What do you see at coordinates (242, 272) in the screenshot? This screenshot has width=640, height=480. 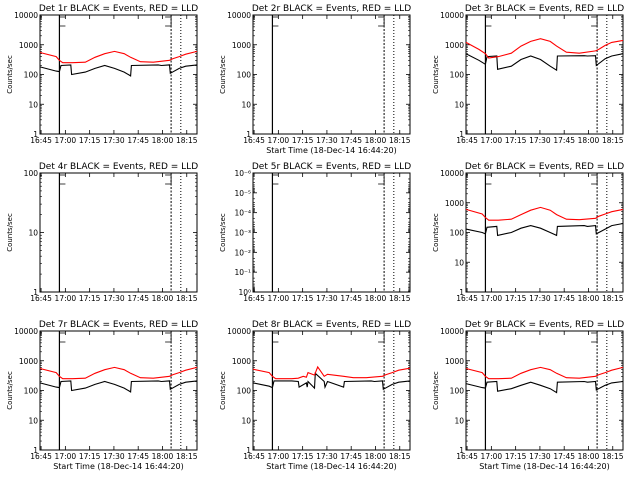 I see `y-tick-label: 10⁻¹` at bounding box center [242, 272].